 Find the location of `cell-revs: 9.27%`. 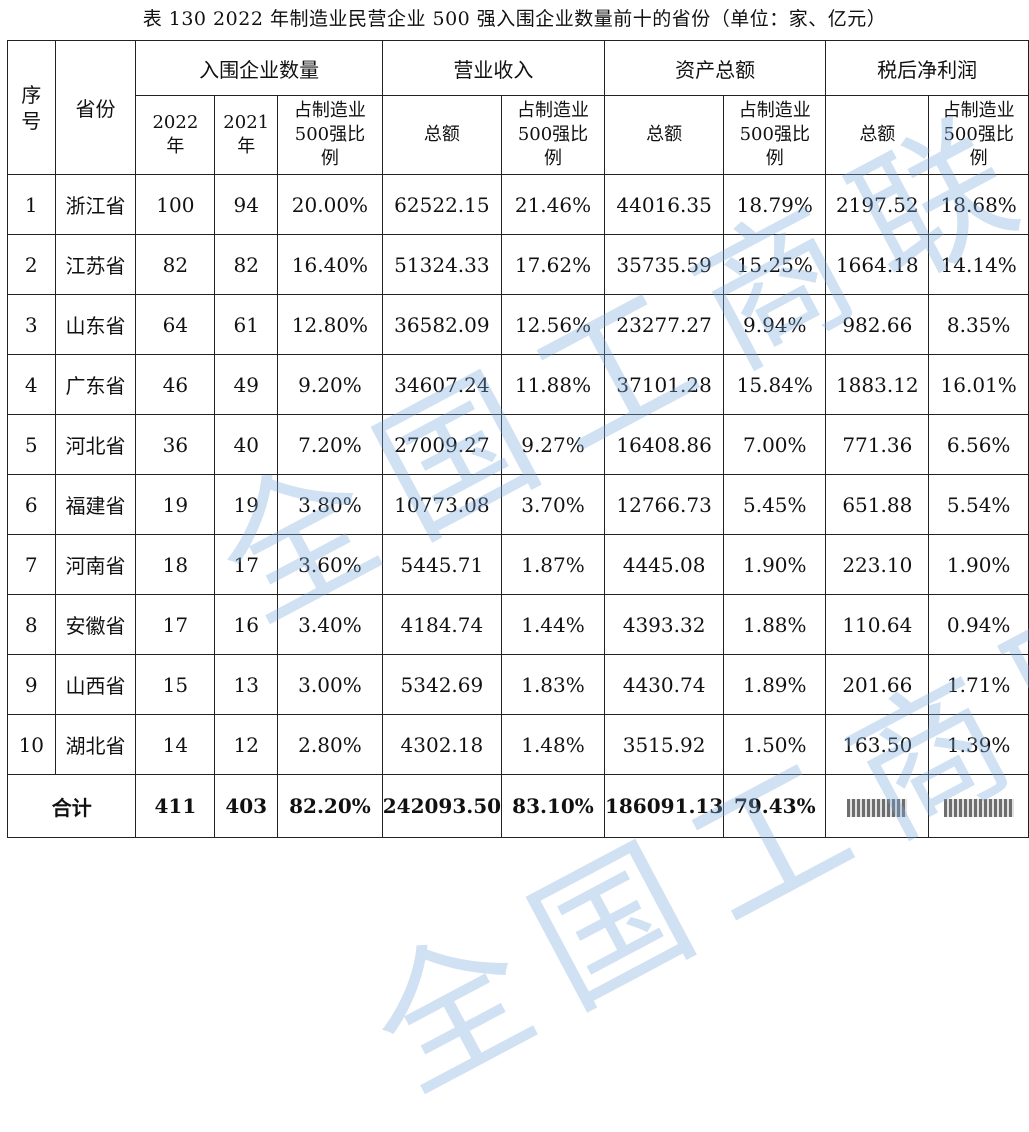

cell-revs: 9.27% is located at coordinates (553, 444).